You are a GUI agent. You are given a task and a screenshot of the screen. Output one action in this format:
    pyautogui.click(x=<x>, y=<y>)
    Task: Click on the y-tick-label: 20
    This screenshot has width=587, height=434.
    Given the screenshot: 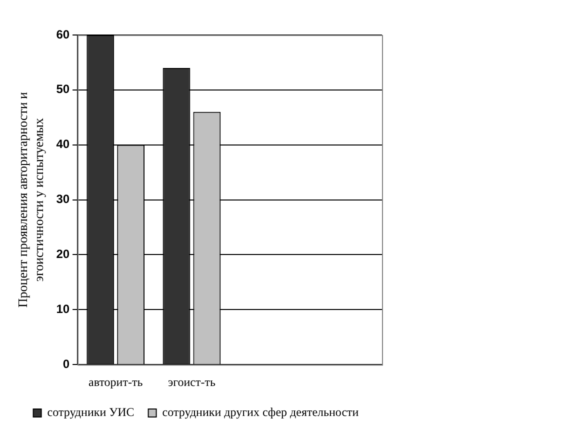 What is the action you would take?
    pyautogui.click(x=63, y=254)
    